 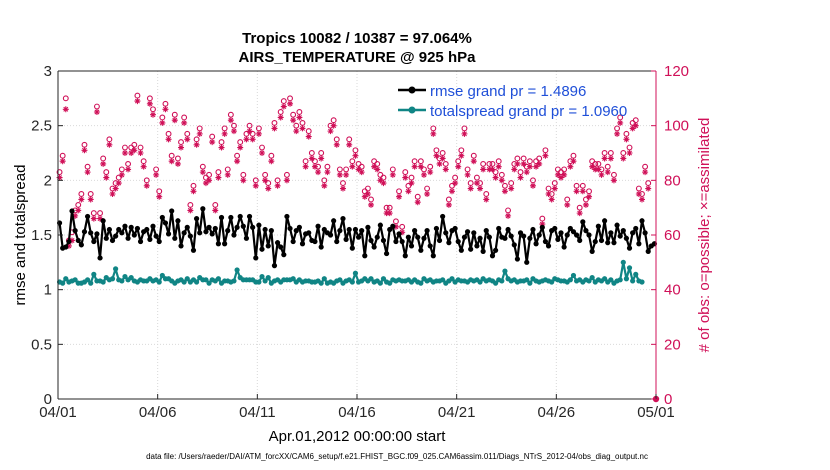 What do you see at coordinates (557, 412) in the screenshot?
I see `x-tick-label: 04/26` at bounding box center [557, 412].